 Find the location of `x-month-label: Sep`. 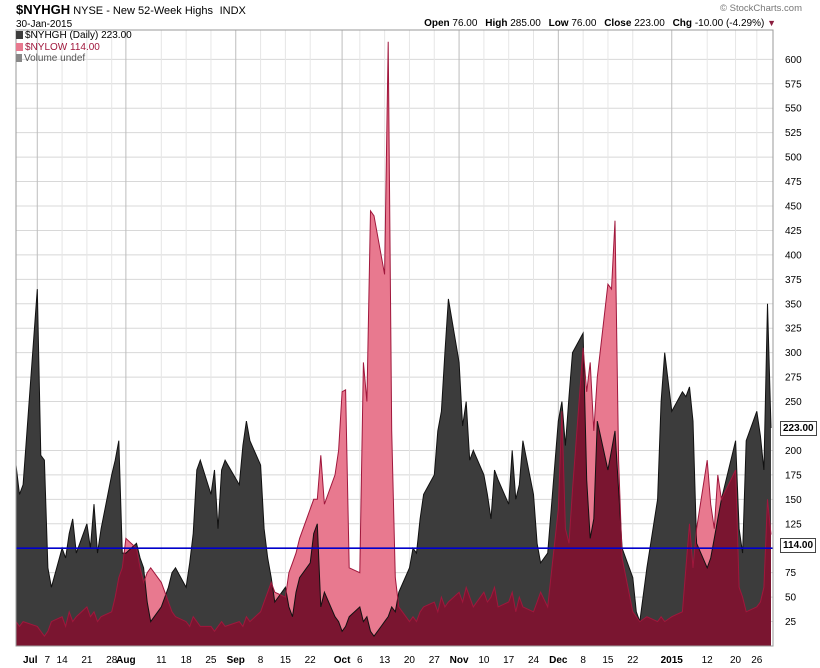

x-month-label: Sep is located at coordinates (236, 660).